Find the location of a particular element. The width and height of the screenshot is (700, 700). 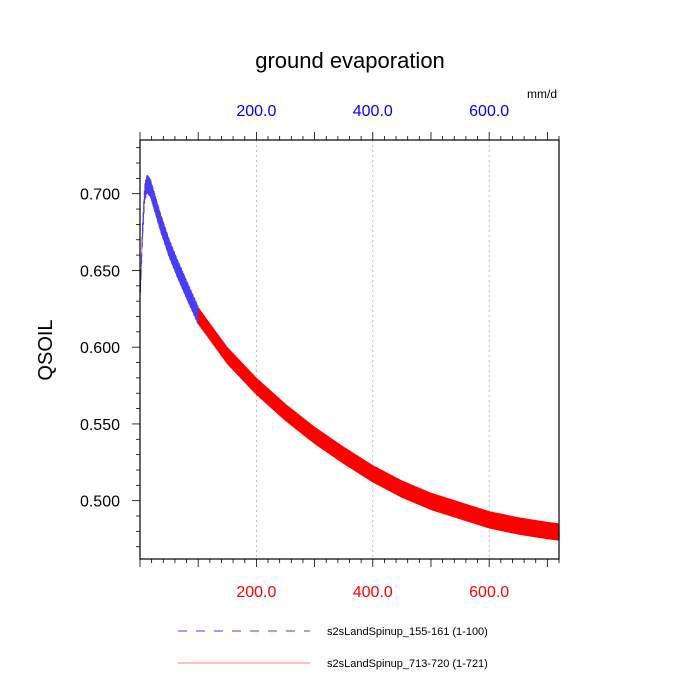

y-tick-label: 0.700 is located at coordinates (100, 195).